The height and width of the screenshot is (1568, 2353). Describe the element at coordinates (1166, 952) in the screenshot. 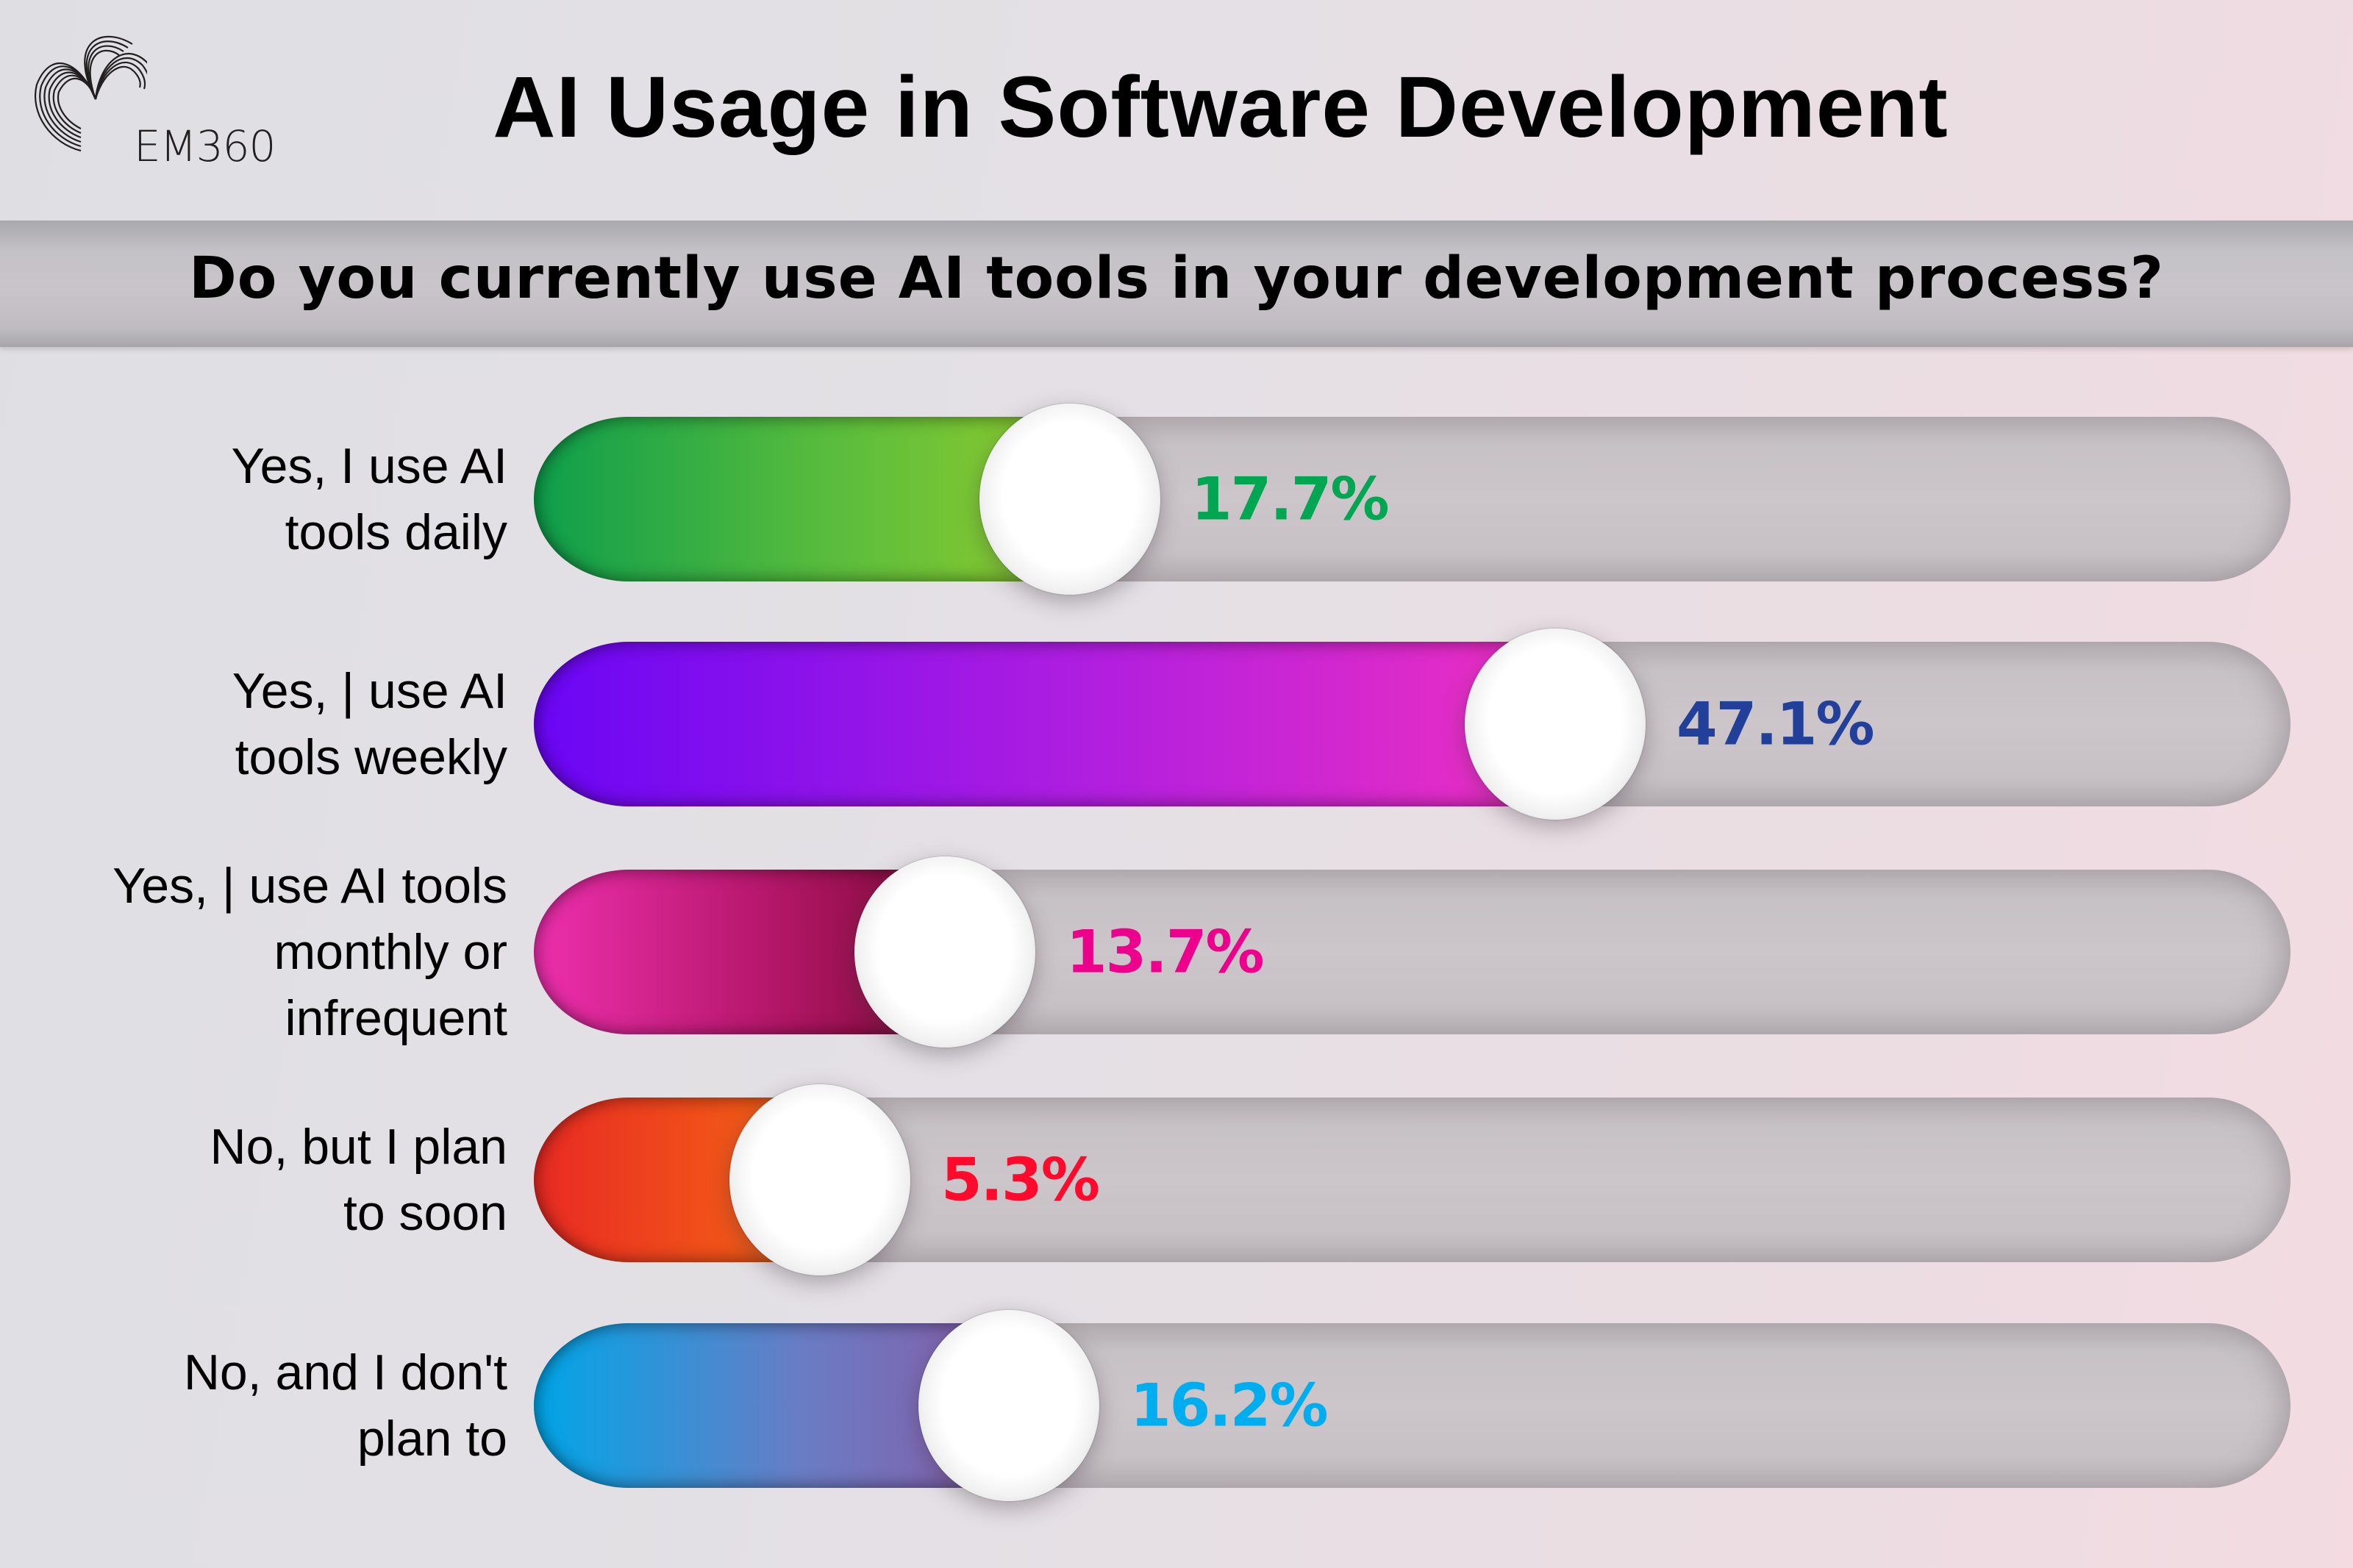

I see `bar-value: 13.7%` at that location.